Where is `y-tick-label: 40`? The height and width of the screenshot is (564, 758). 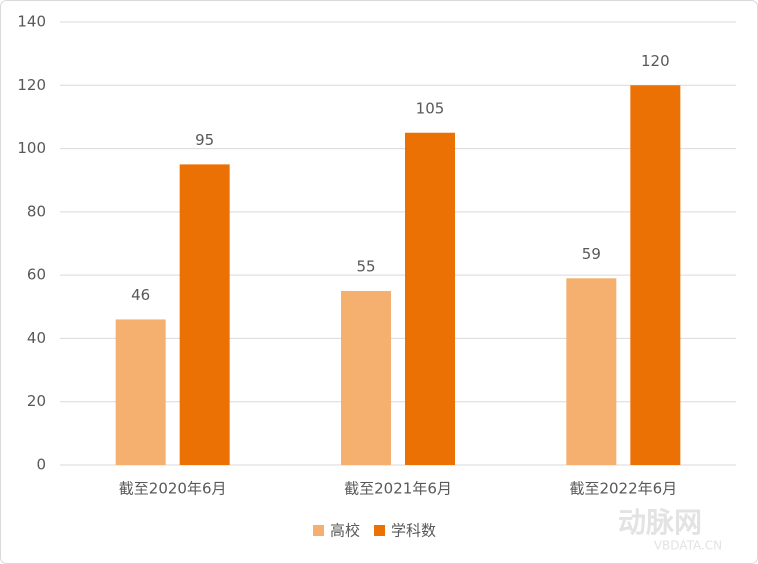 y-tick-label: 40 is located at coordinates (36, 338).